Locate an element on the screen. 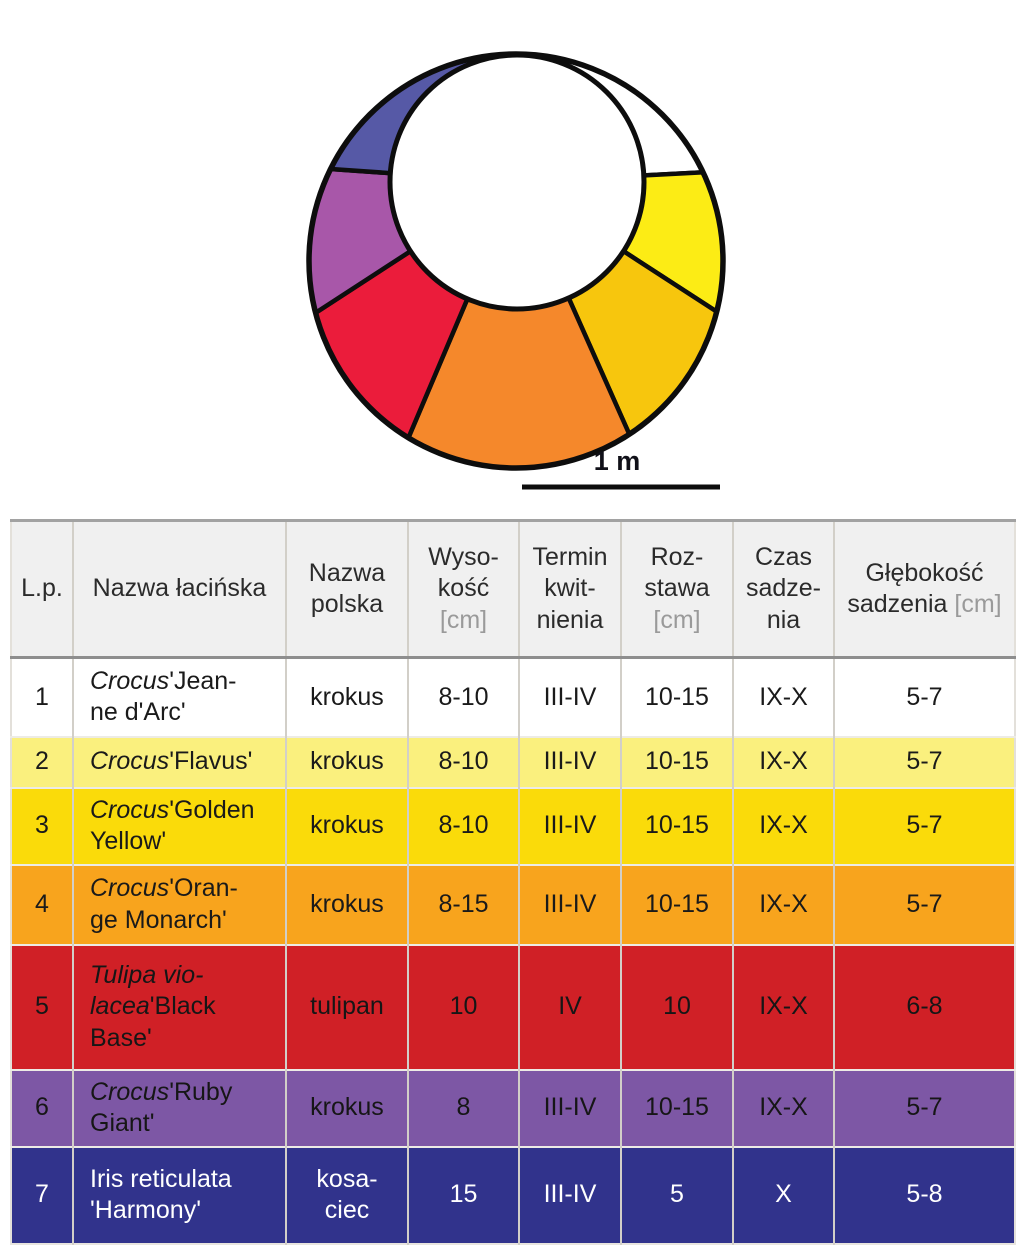 The image size is (1024, 1256). cell-polish-name: kosa- ciec is located at coordinates (346, 1194).